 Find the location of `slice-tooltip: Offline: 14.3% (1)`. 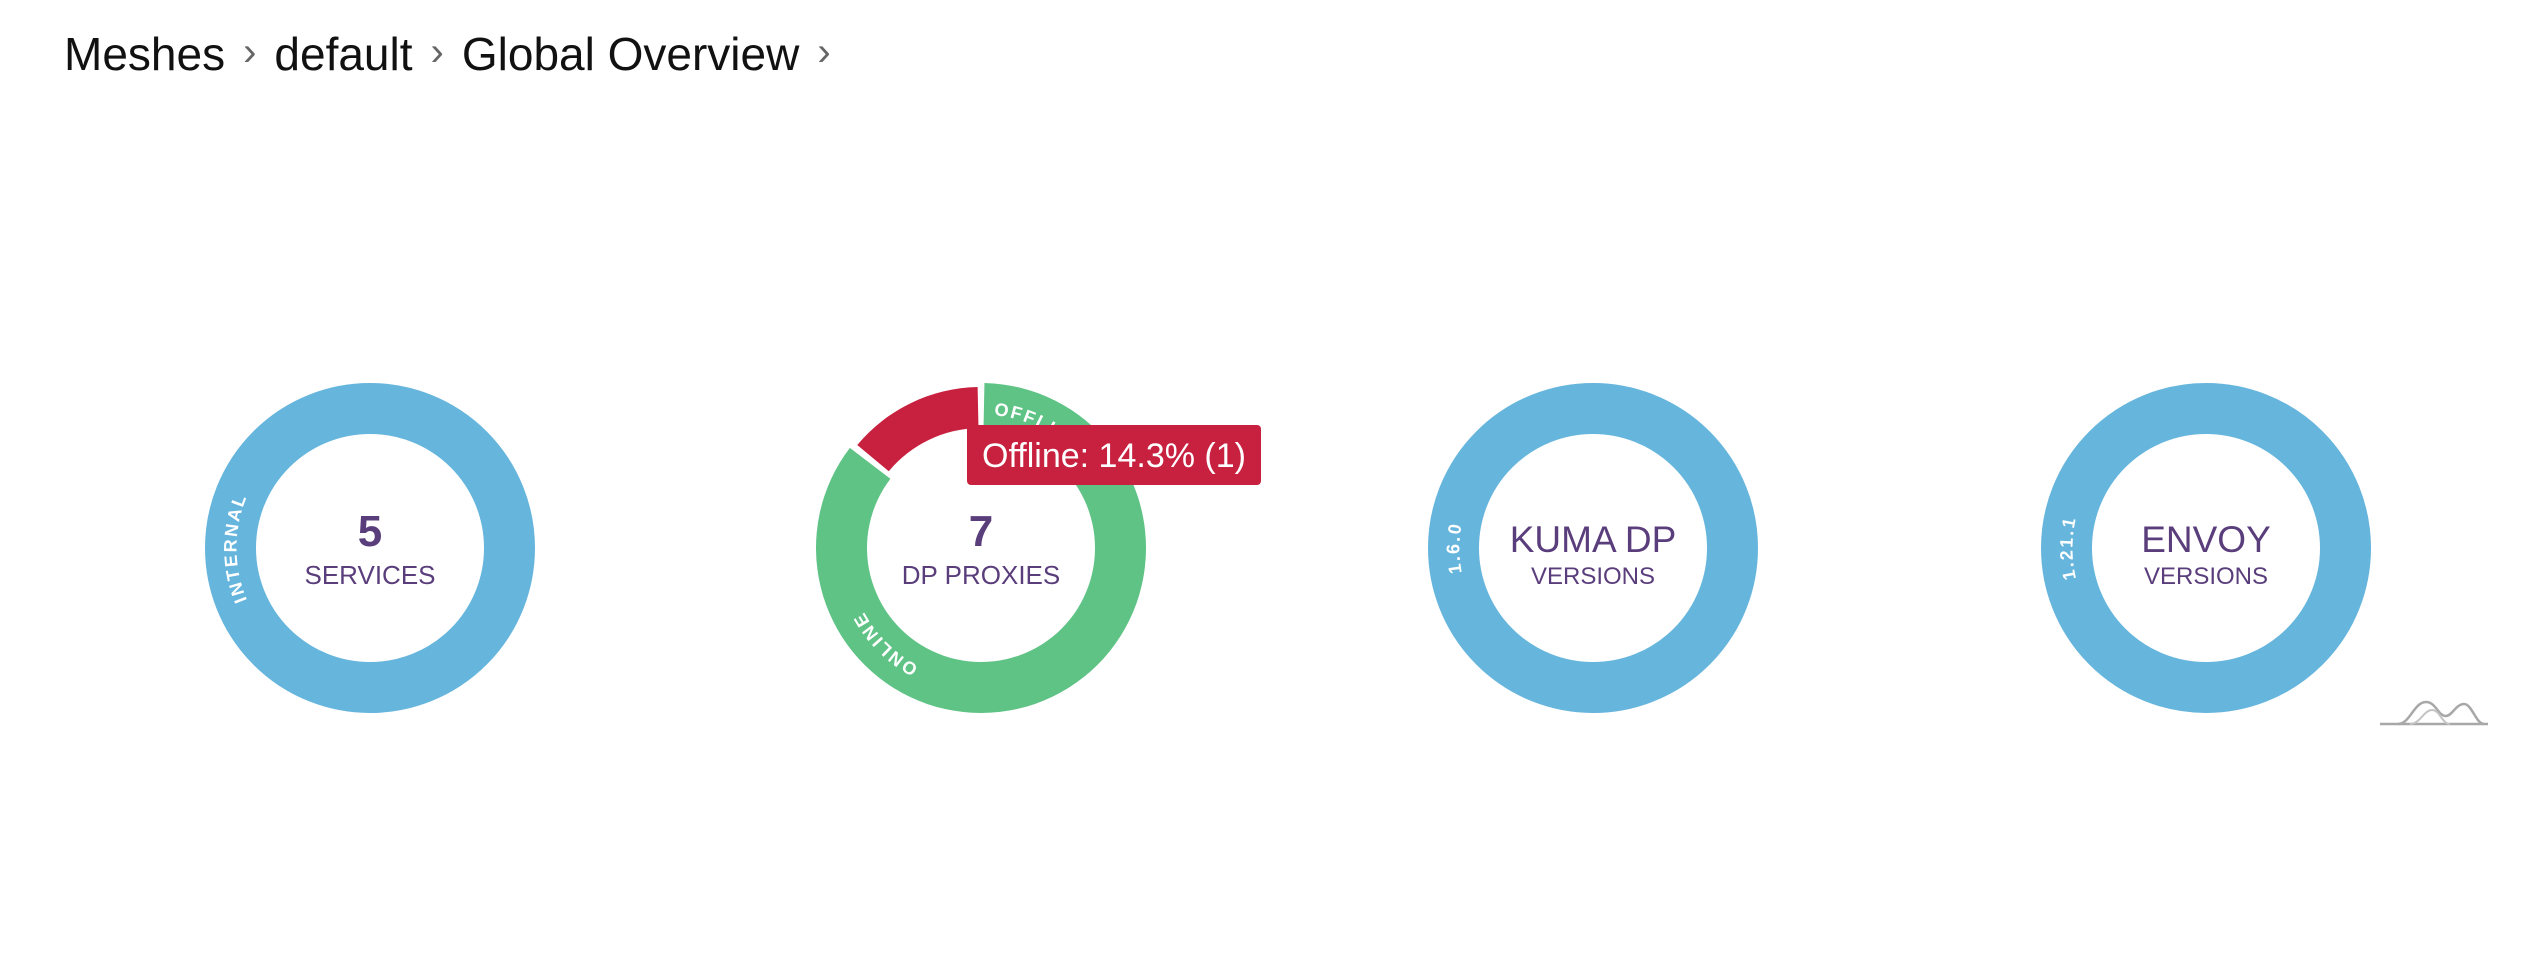

slice-tooltip: Offline: 14.3% (1) is located at coordinates (1114, 455).